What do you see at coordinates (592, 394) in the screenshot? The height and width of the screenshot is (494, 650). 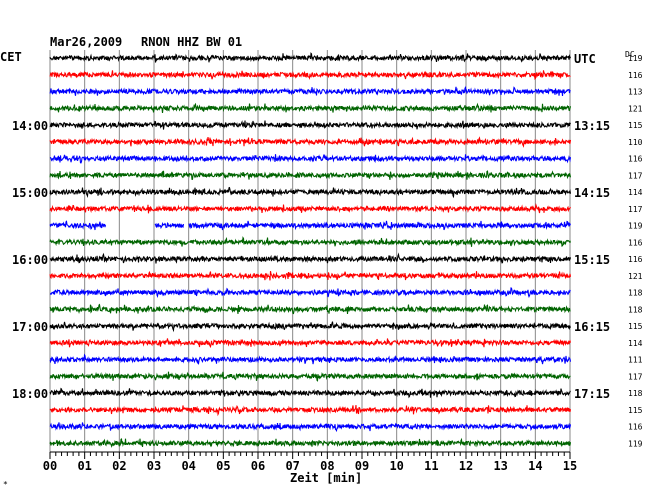 I see `right-hour-label: 17:15` at bounding box center [592, 394].